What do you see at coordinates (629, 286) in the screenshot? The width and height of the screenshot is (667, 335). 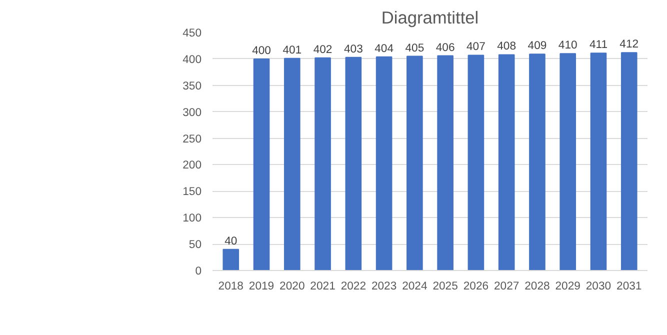 I see `x-tick-label: 2031` at bounding box center [629, 286].